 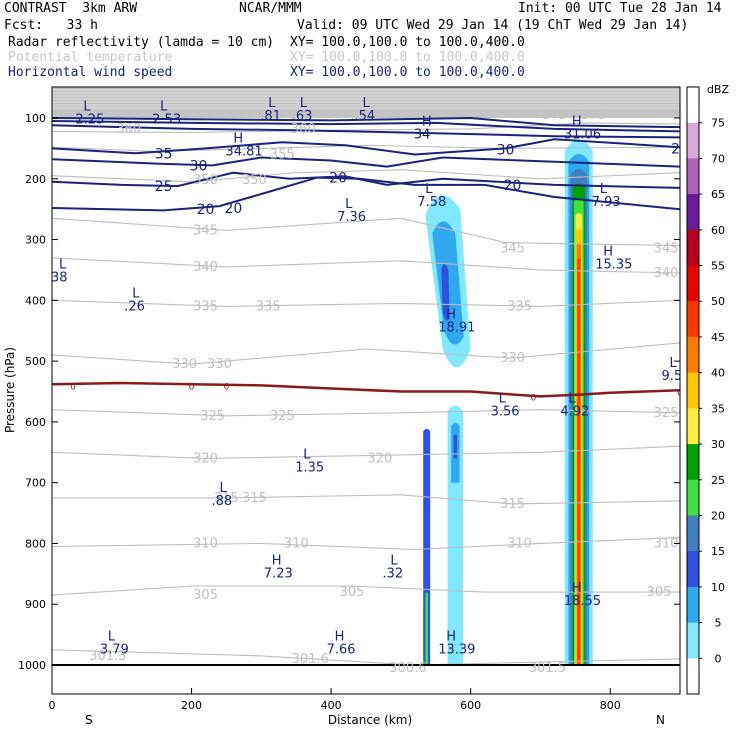 What do you see at coordinates (718, 373) in the screenshot?
I see `colorbar-tick-label: 40` at bounding box center [718, 373].